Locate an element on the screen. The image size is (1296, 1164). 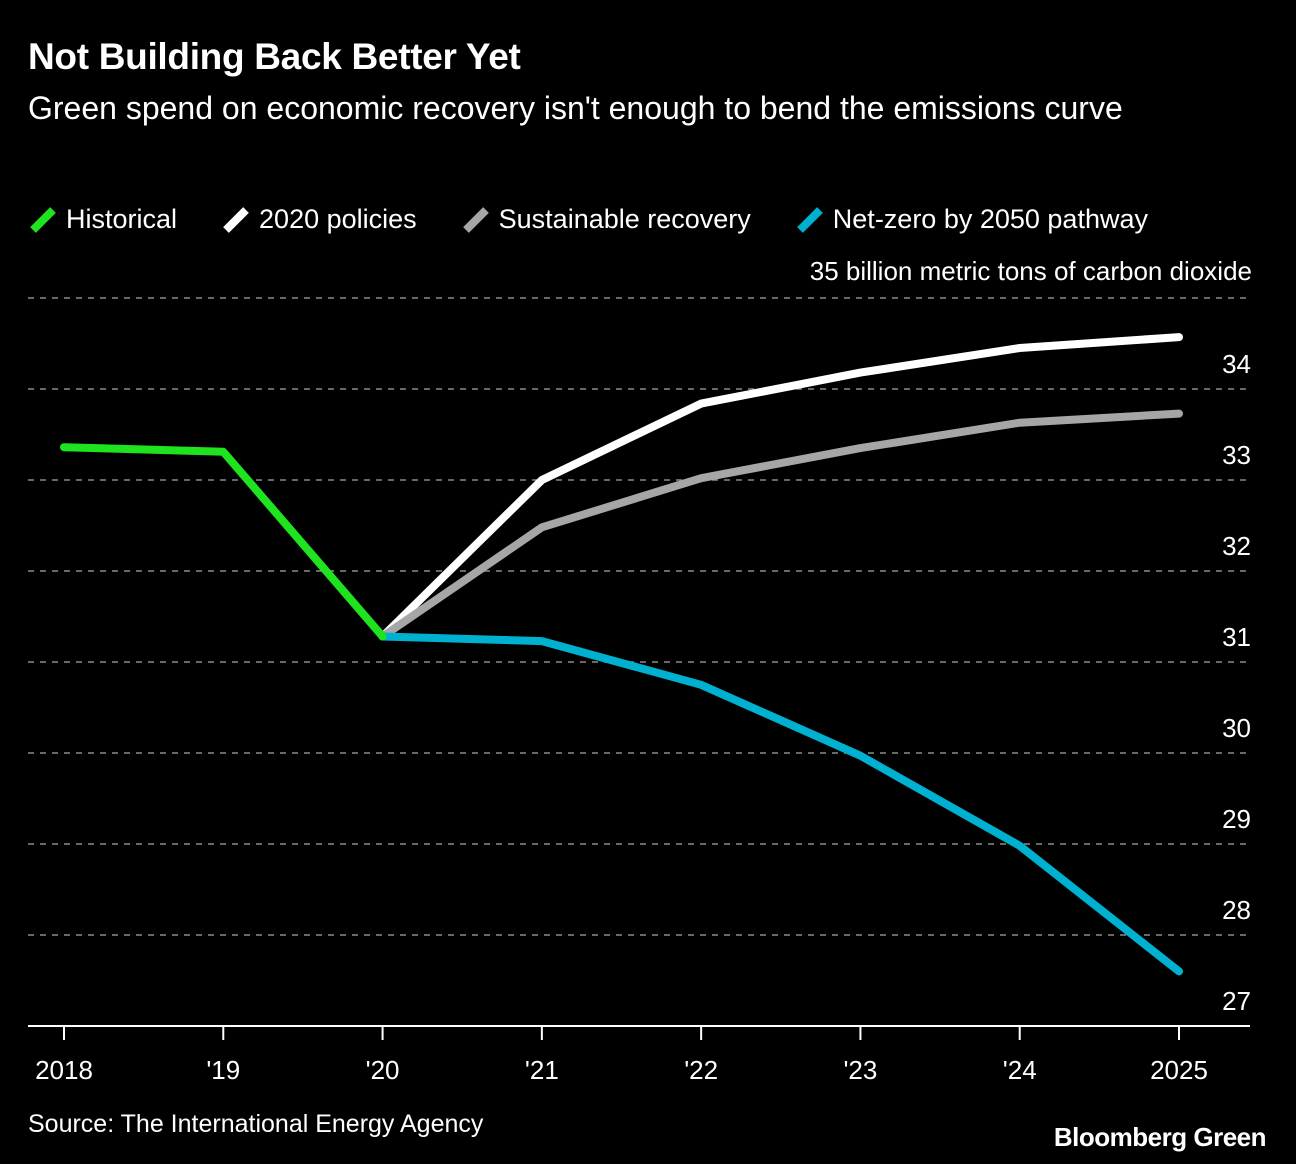
y-tick-label: 33 is located at coordinates (1236, 455).